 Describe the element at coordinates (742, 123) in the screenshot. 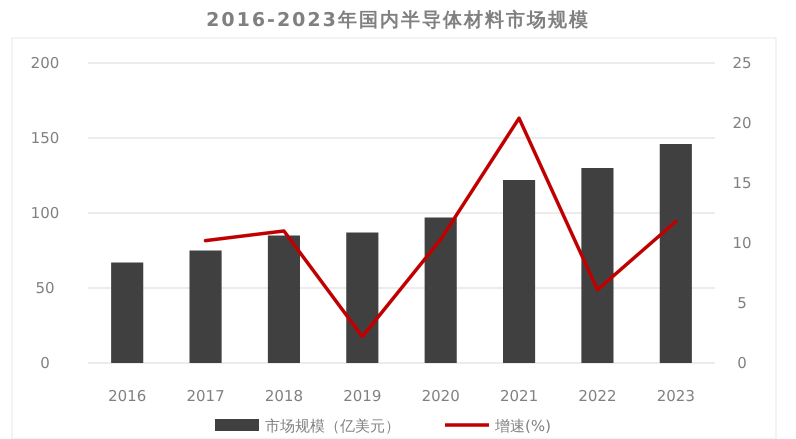

I see `y2-tick-label: 20` at that location.